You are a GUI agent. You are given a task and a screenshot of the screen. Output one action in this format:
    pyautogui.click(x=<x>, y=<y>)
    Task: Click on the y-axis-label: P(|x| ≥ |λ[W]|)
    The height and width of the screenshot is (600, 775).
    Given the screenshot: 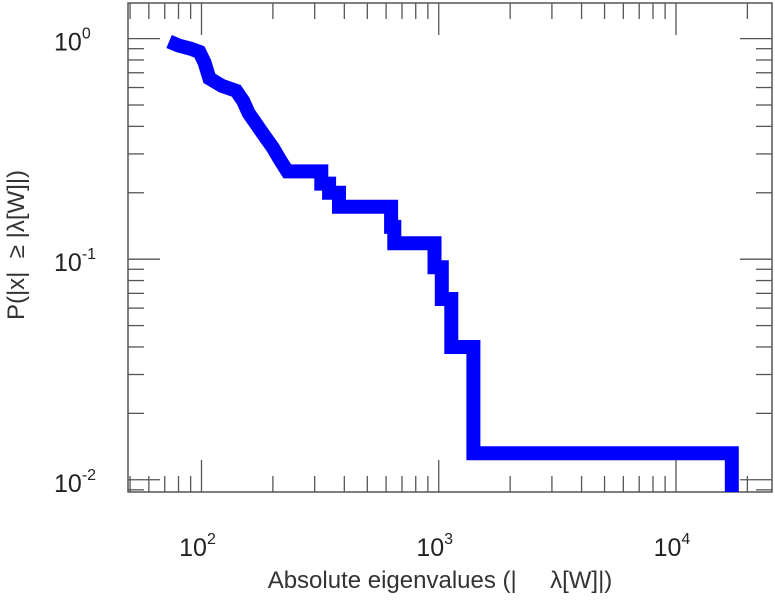 What is the action you would take?
    pyautogui.click(x=16, y=245)
    